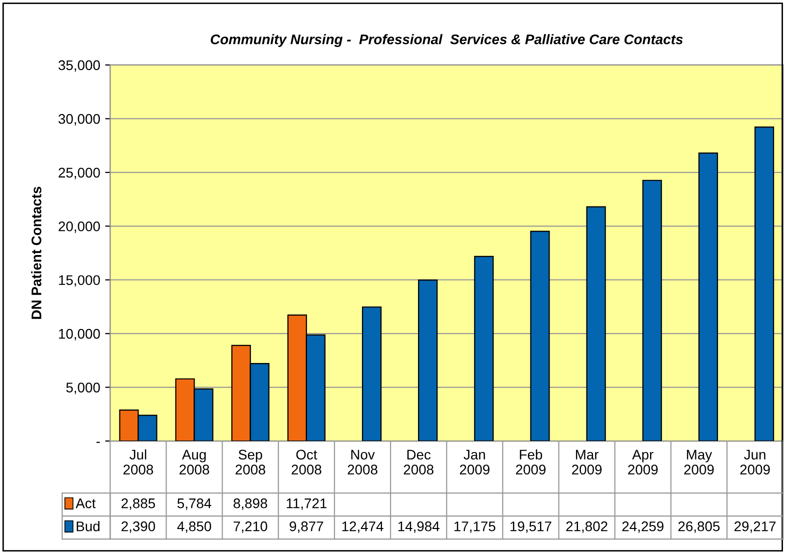 This screenshot has width=787, height=553. What do you see at coordinates (307, 527) in the screenshot?
I see `data-label: 9,877` at bounding box center [307, 527].